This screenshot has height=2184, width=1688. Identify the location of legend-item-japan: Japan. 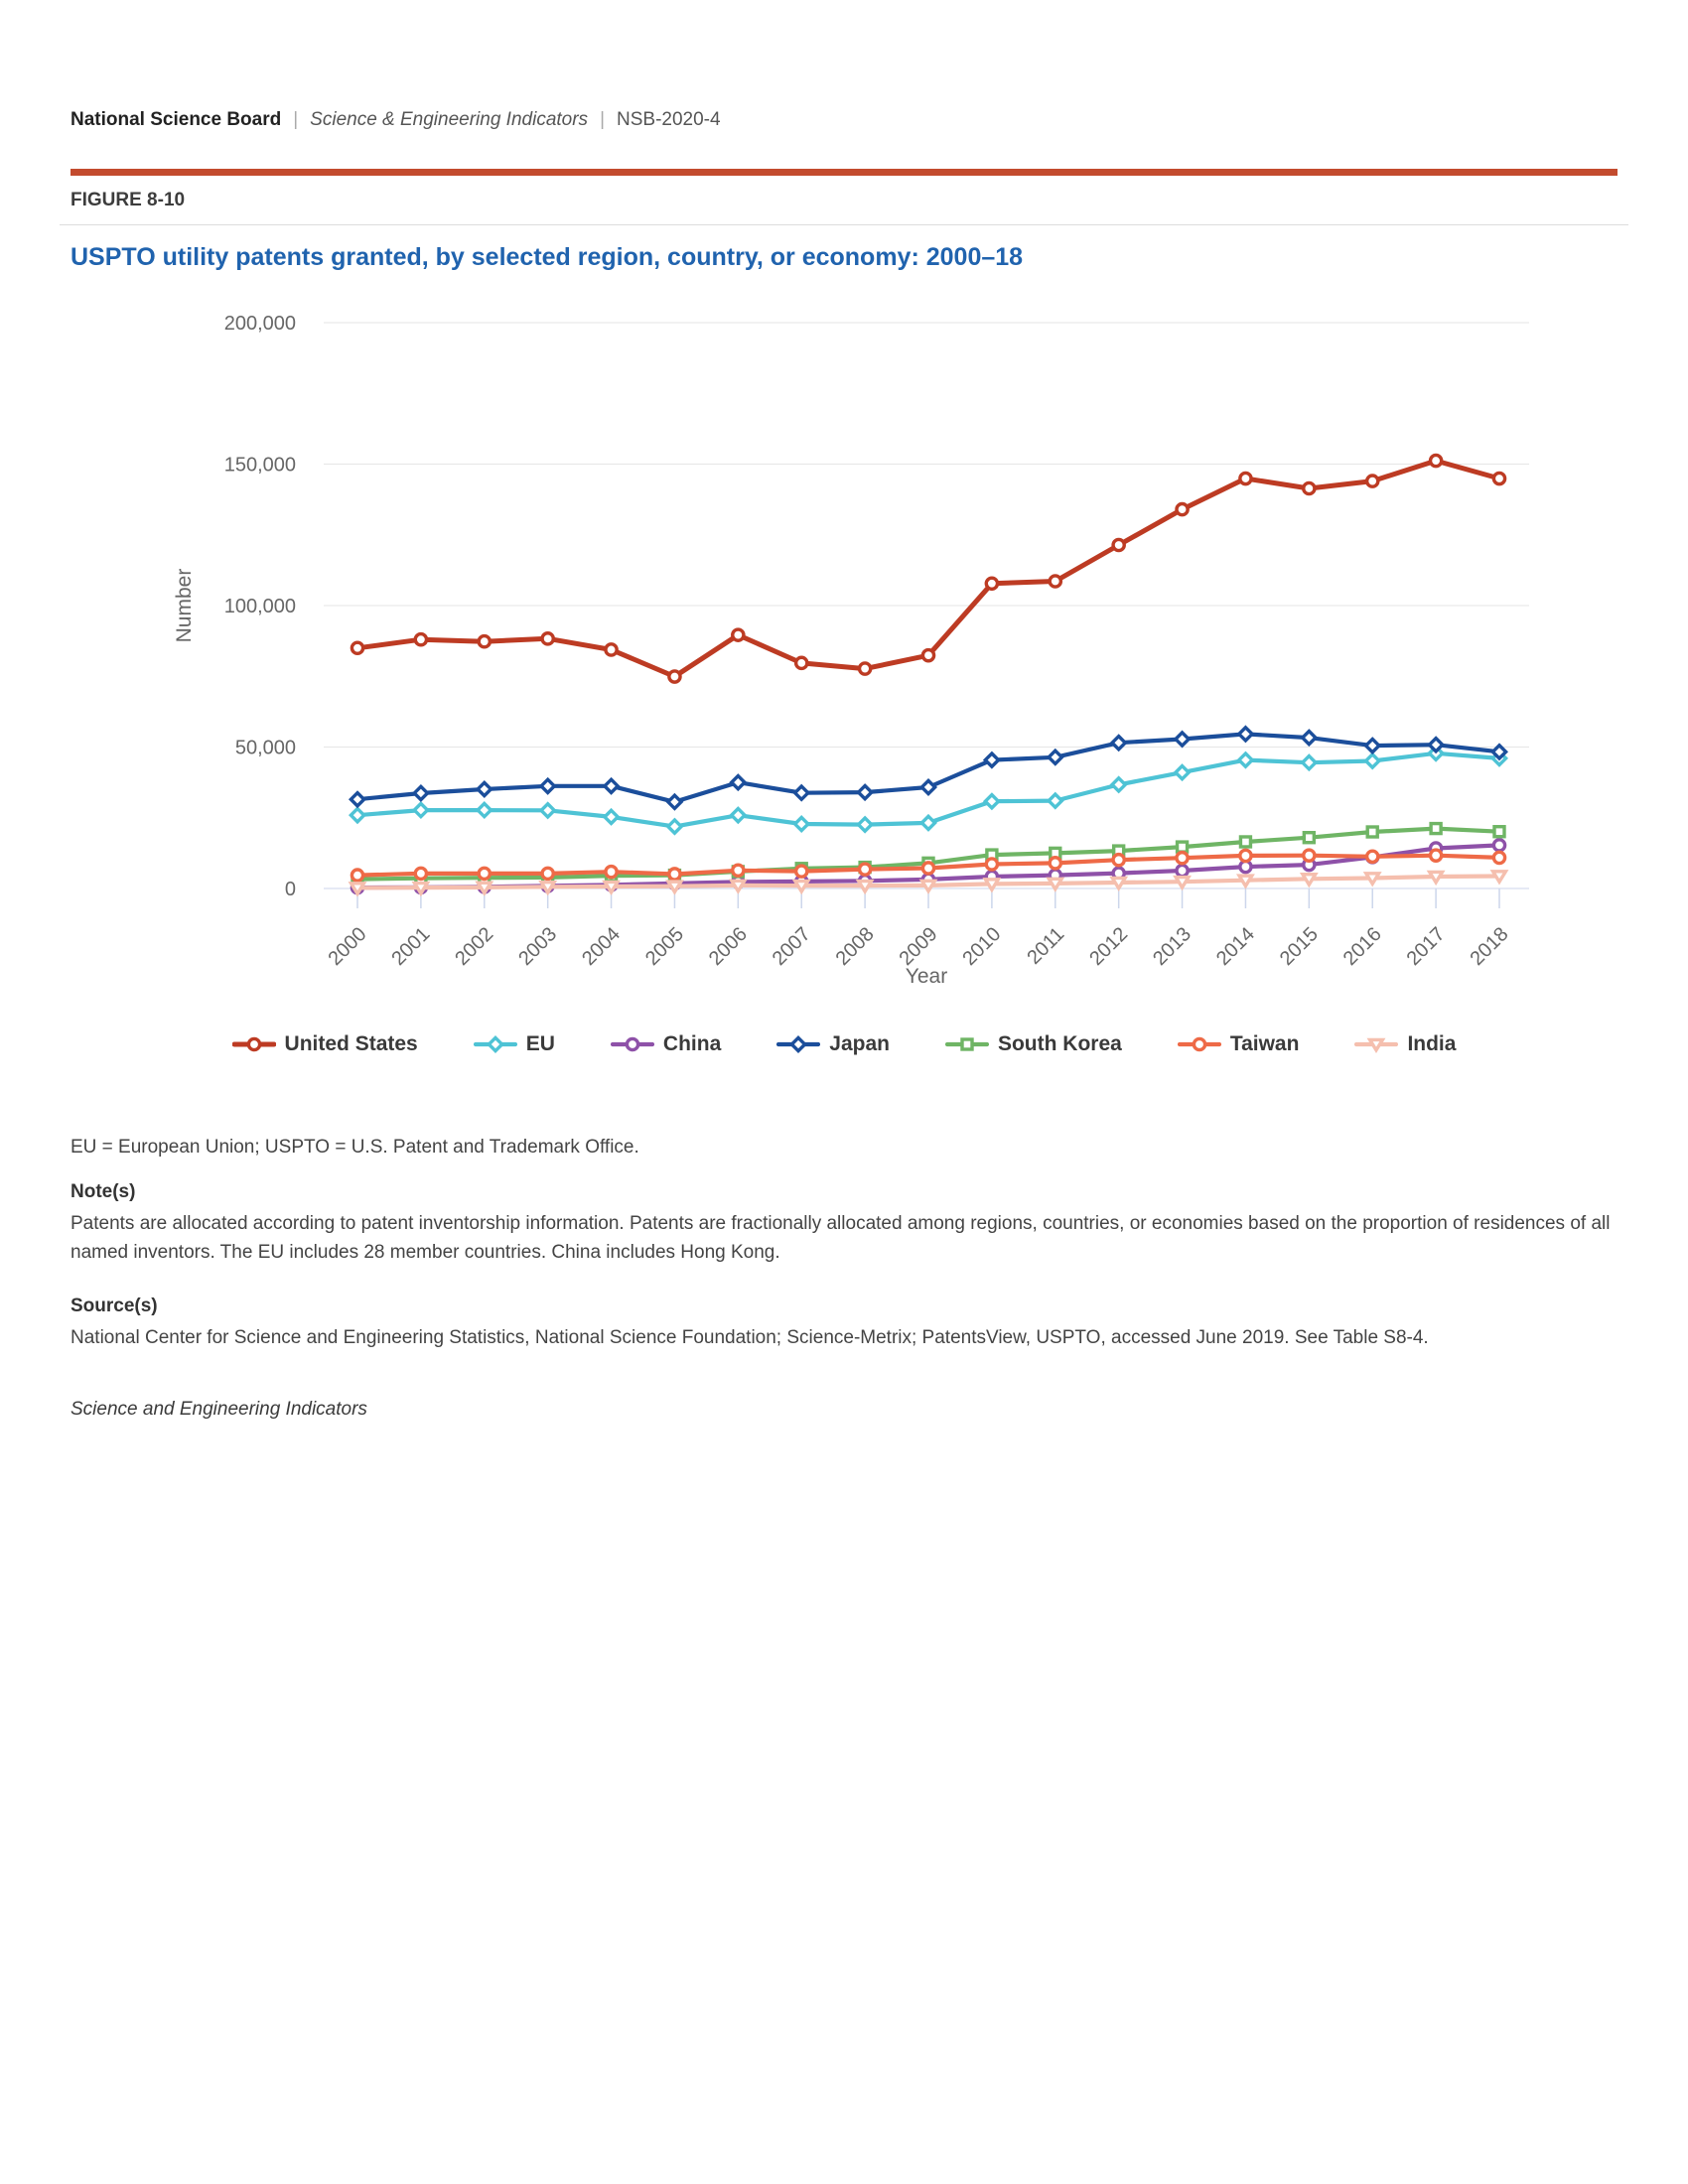
(833, 1044).